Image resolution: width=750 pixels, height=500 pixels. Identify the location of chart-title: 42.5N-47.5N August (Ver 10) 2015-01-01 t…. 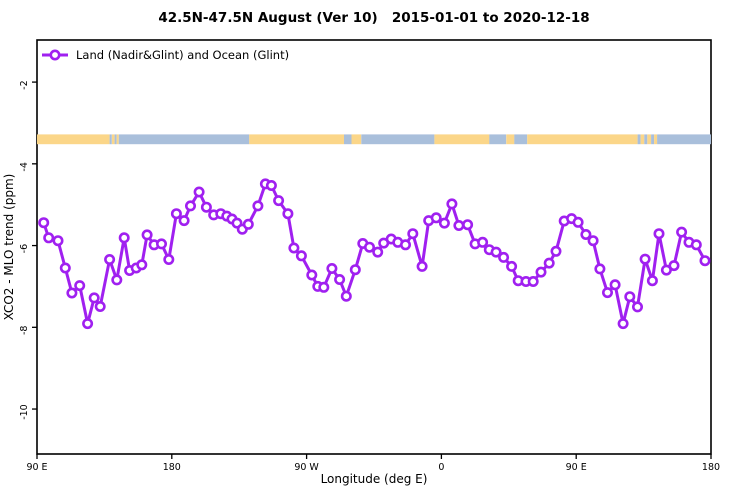
(373, 18).